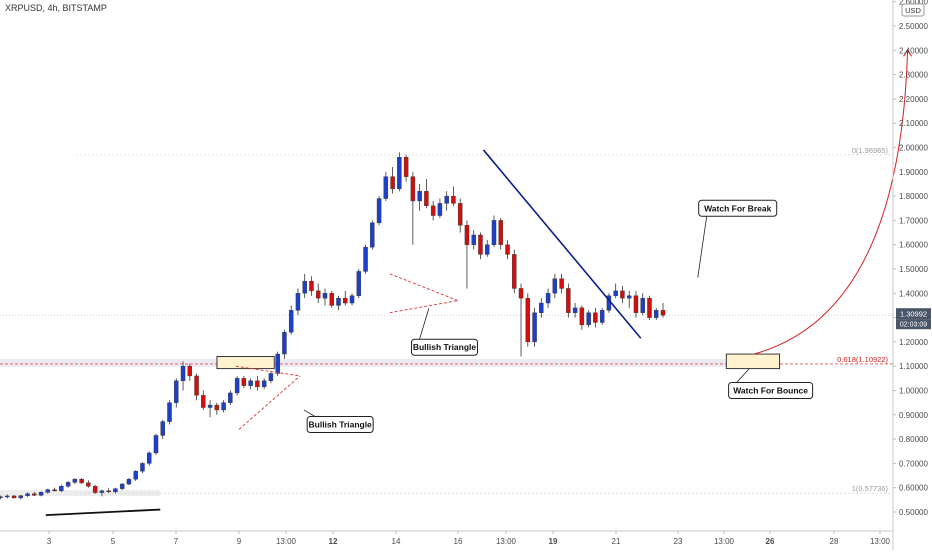 Image resolution: width=932 pixels, height=555 pixels. Describe the element at coordinates (113, 541) in the screenshot. I see `x-tick-label: 5` at that location.